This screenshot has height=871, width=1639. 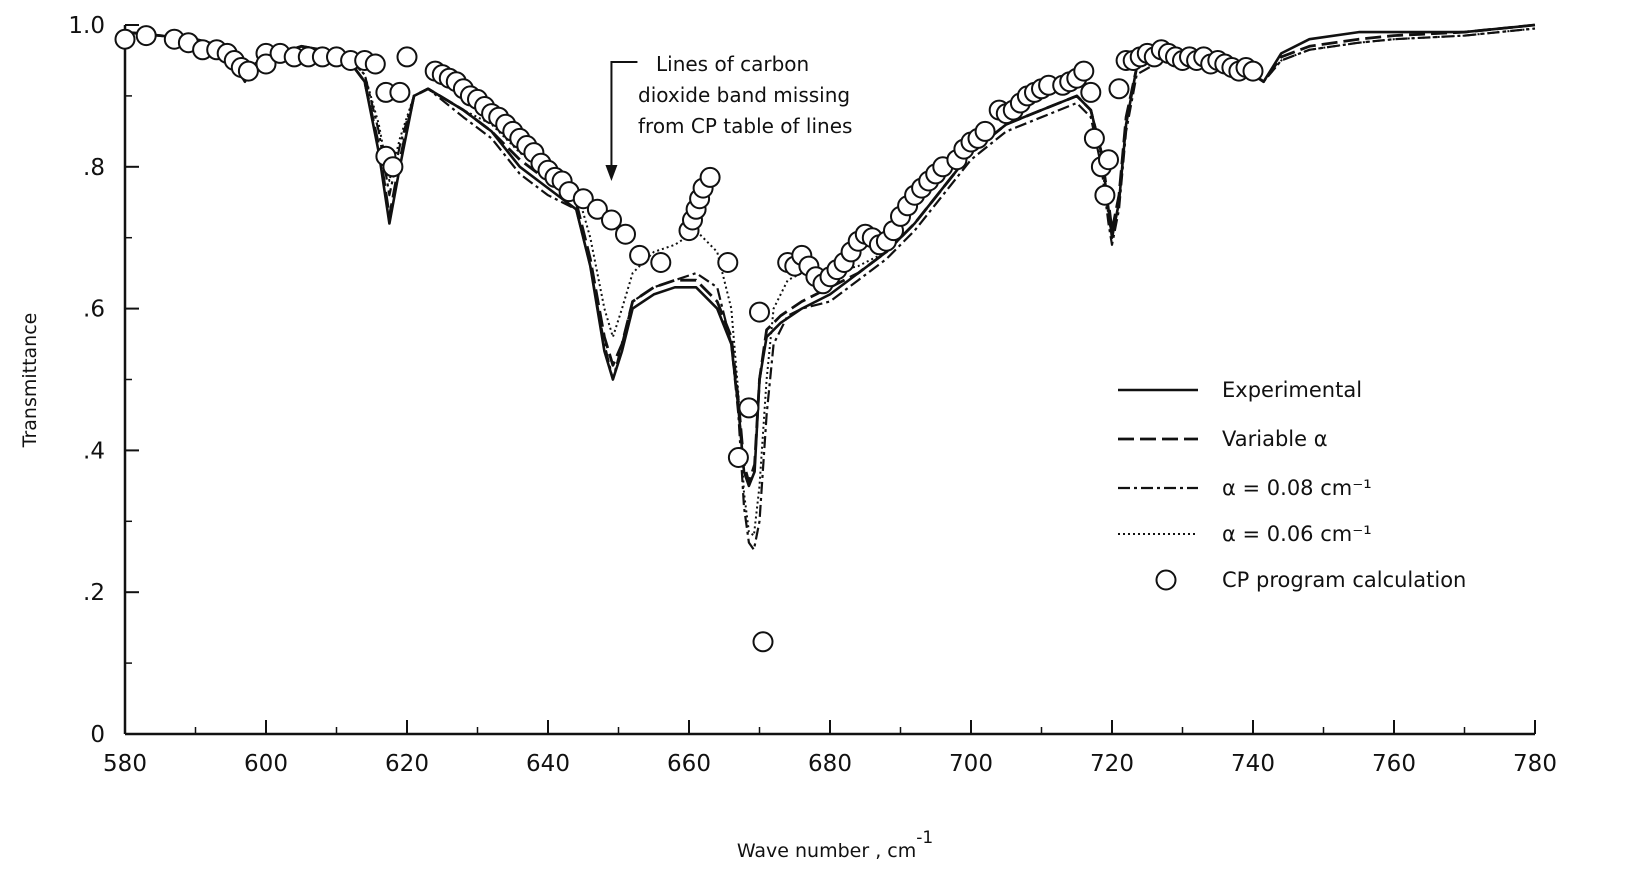 What do you see at coordinates (94, 451) in the screenshot?
I see `y-tick-label: .4` at bounding box center [94, 451].